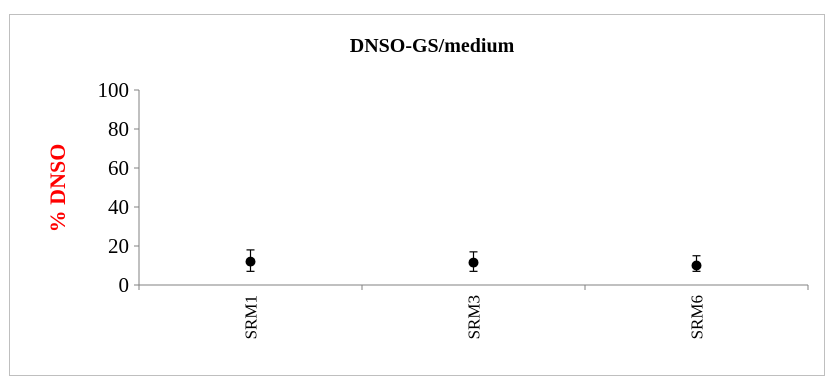 Image resolution: width=836 pixels, height=381 pixels. What do you see at coordinates (118, 129) in the screenshot?
I see `y-tick-label: 80` at bounding box center [118, 129].